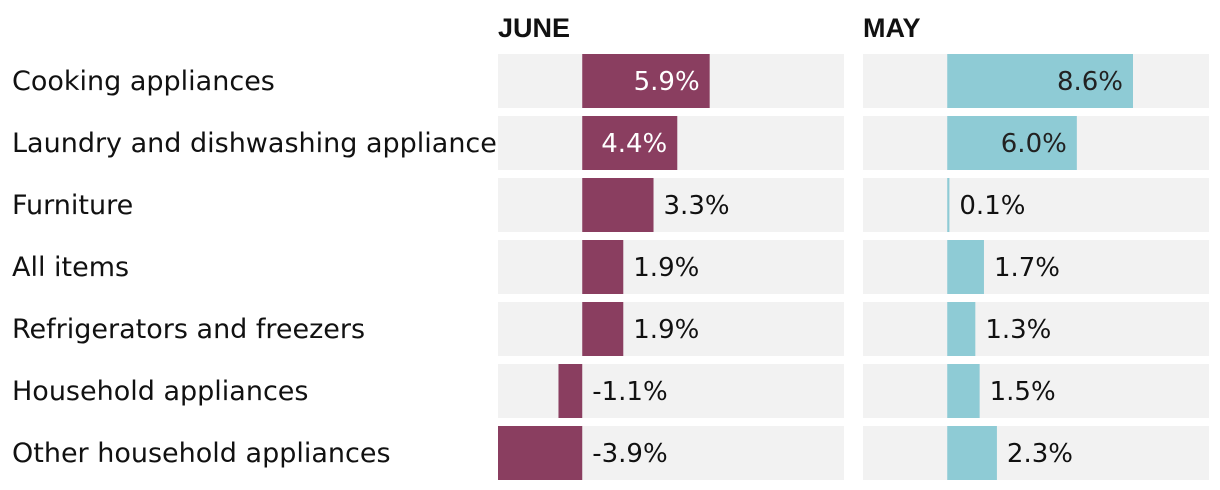 The height and width of the screenshot is (490, 1220). What do you see at coordinates (629, 454) in the screenshot?
I see `value-label: -3.9%` at bounding box center [629, 454].